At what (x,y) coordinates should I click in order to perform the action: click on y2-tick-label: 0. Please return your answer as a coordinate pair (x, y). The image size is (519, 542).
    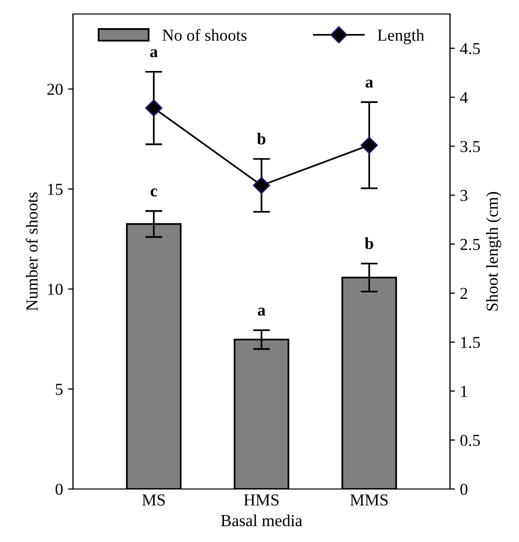
    Looking at the image, I should click on (464, 489).